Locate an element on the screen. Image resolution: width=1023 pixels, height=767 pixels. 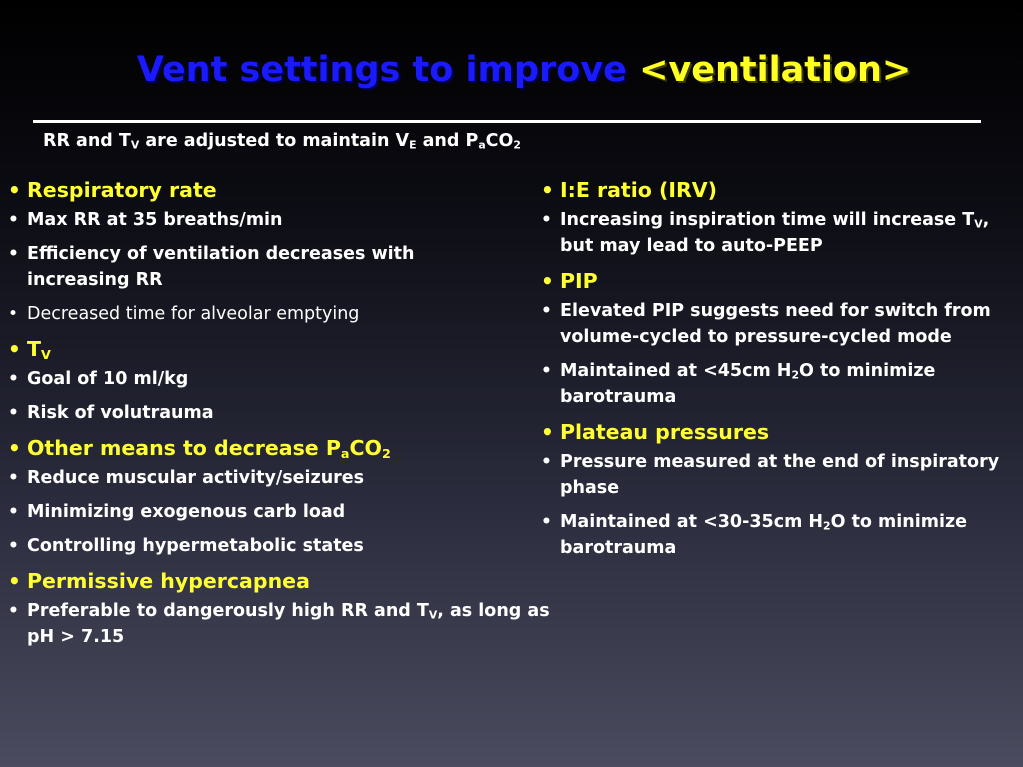
subtitle-sub-1: V is located at coordinates (135, 145).